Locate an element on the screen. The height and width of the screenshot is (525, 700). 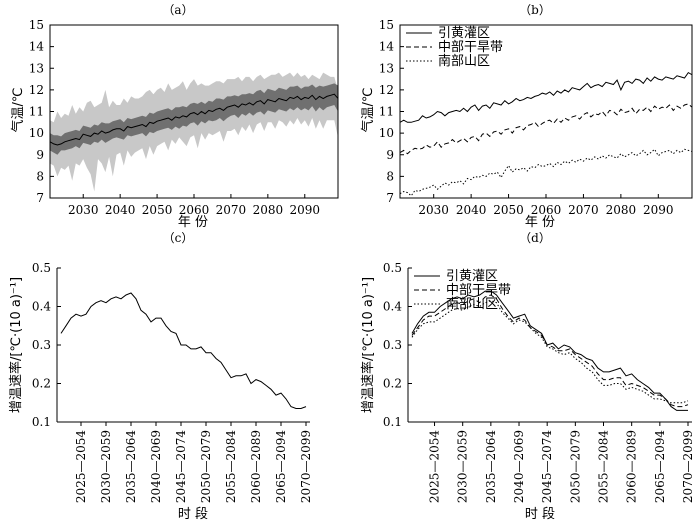
panel-b-x-tick-label: 2090 is located at coordinates (658, 210).